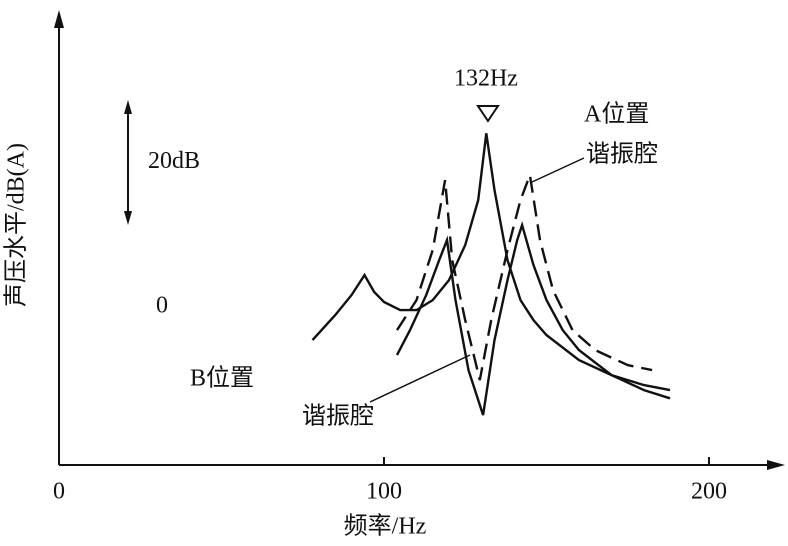  Describe the element at coordinates (162, 306) in the screenshot. I see `y-tick-label: 0` at that location.